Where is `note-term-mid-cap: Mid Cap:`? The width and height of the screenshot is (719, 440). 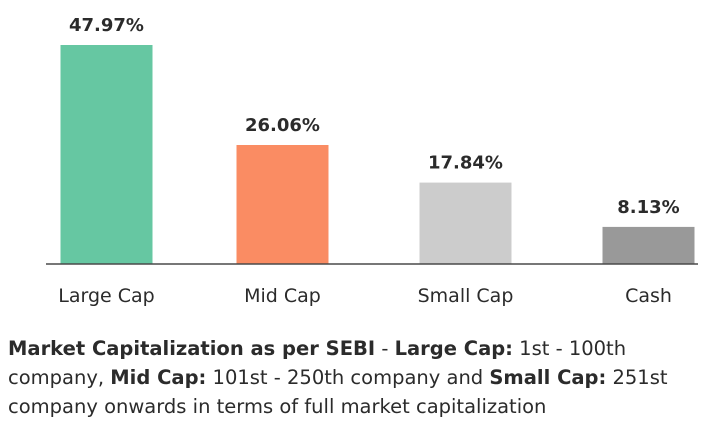
note-term-mid-cap: Mid Cap: is located at coordinates (158, 377).